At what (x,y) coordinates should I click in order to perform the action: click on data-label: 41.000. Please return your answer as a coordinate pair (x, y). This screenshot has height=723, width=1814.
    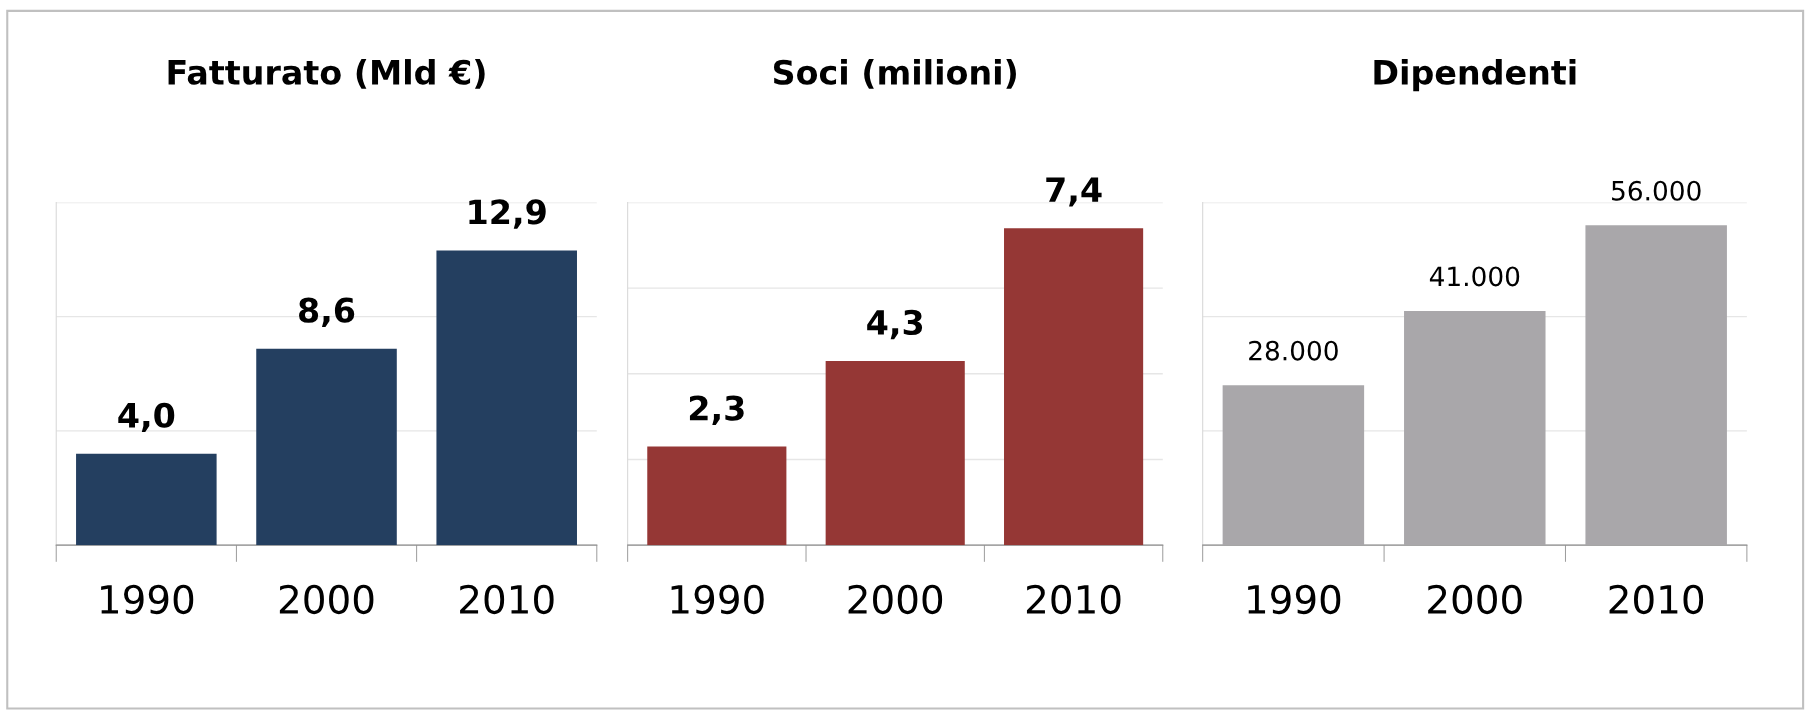
    Looking at the image, I should click on (1474, 276).